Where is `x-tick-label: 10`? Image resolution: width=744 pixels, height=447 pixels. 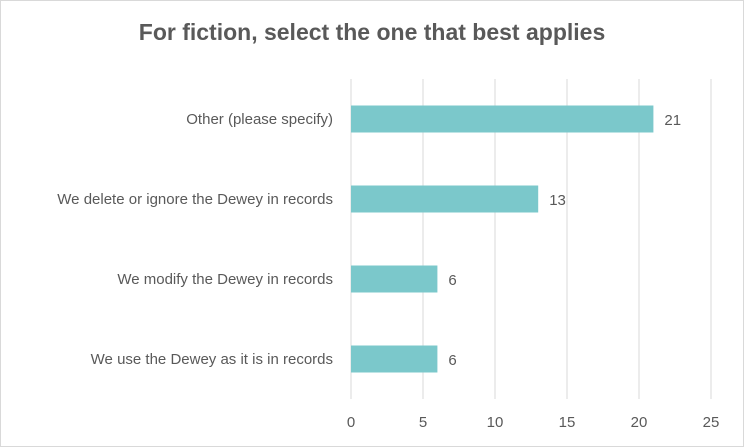
x-tick-label: 10 is located at coordinates (495, 422).